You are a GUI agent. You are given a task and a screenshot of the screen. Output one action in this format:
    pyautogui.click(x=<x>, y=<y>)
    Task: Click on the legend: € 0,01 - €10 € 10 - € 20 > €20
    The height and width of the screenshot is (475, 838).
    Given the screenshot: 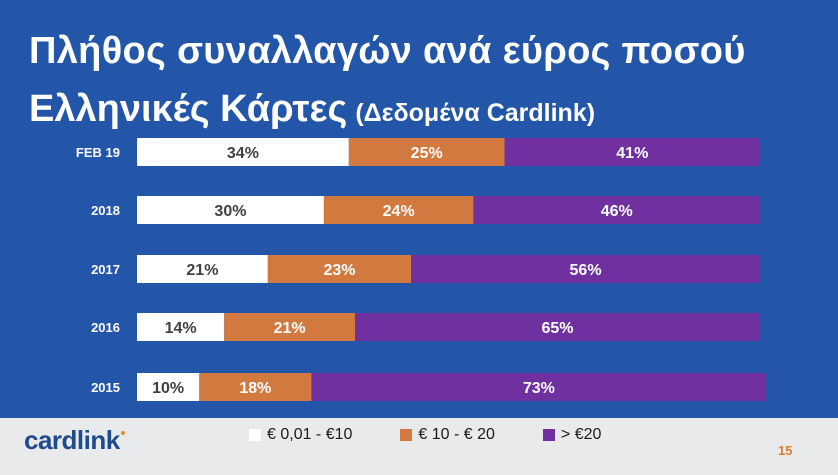 What is the action you would take?
    pyautogui.click(x=425, y=435)
    